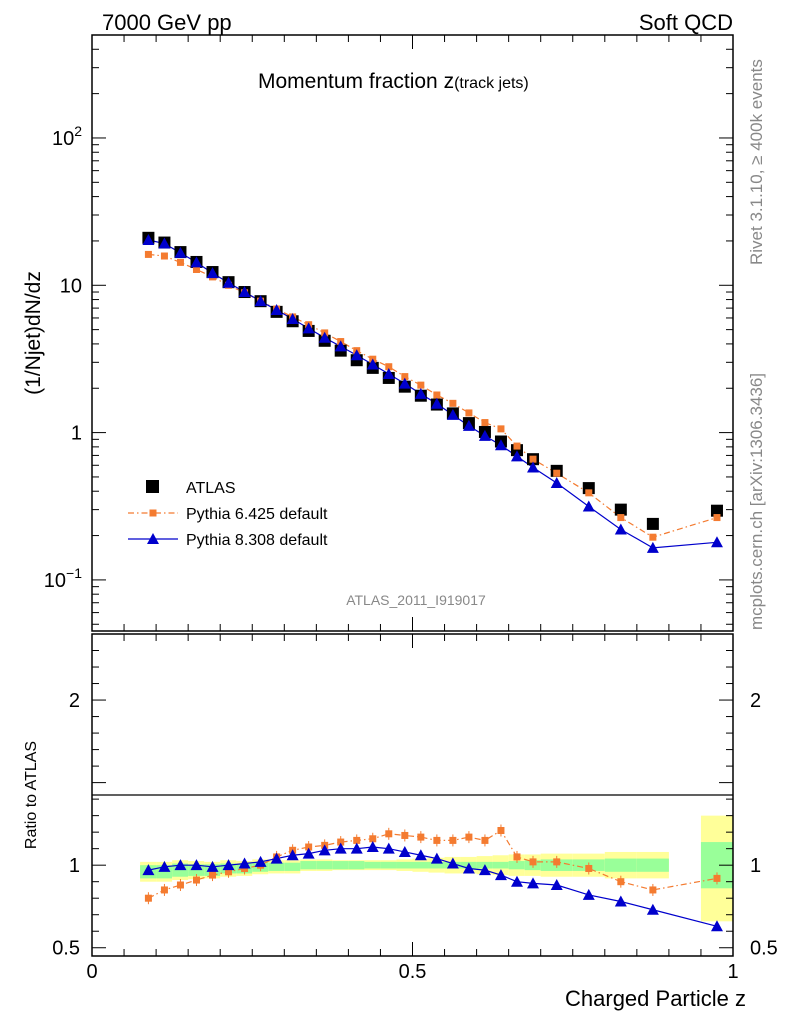  I want to click on main-y-axis-label: (1/Njet)dN/dz, so click(33, 333).